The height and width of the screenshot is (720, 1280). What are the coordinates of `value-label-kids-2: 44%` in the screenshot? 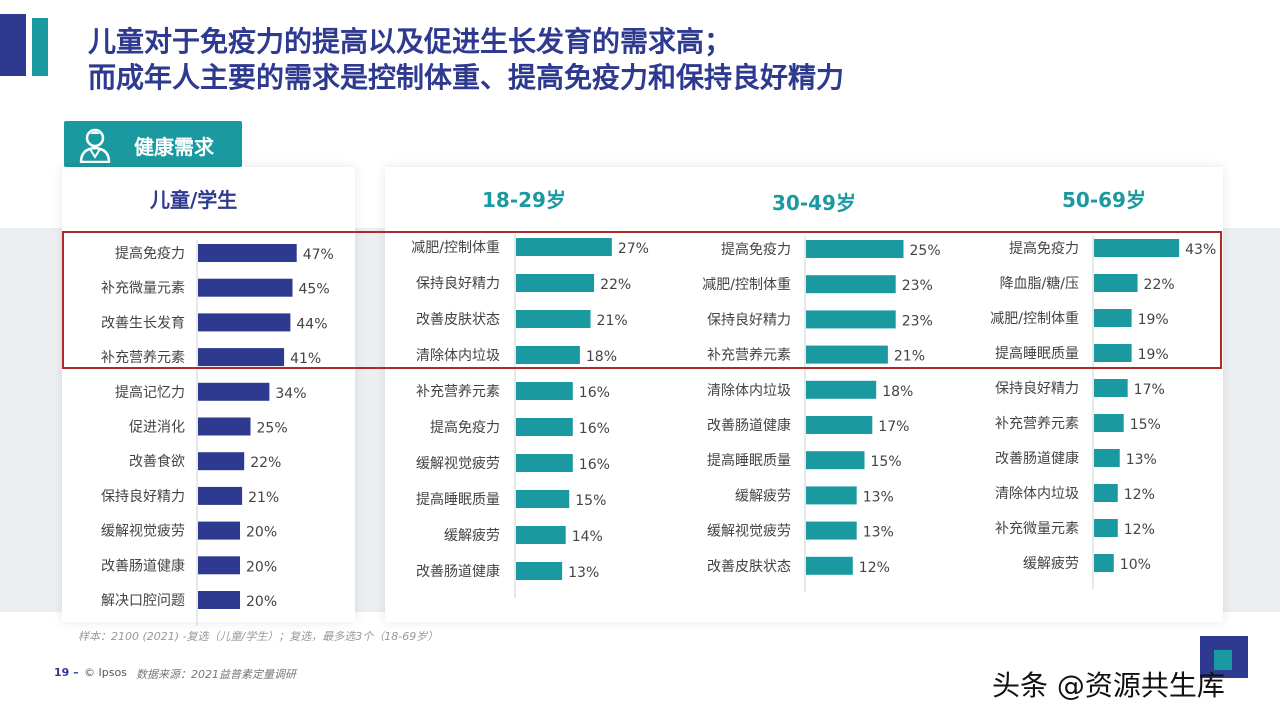 It's located at (311, 324).